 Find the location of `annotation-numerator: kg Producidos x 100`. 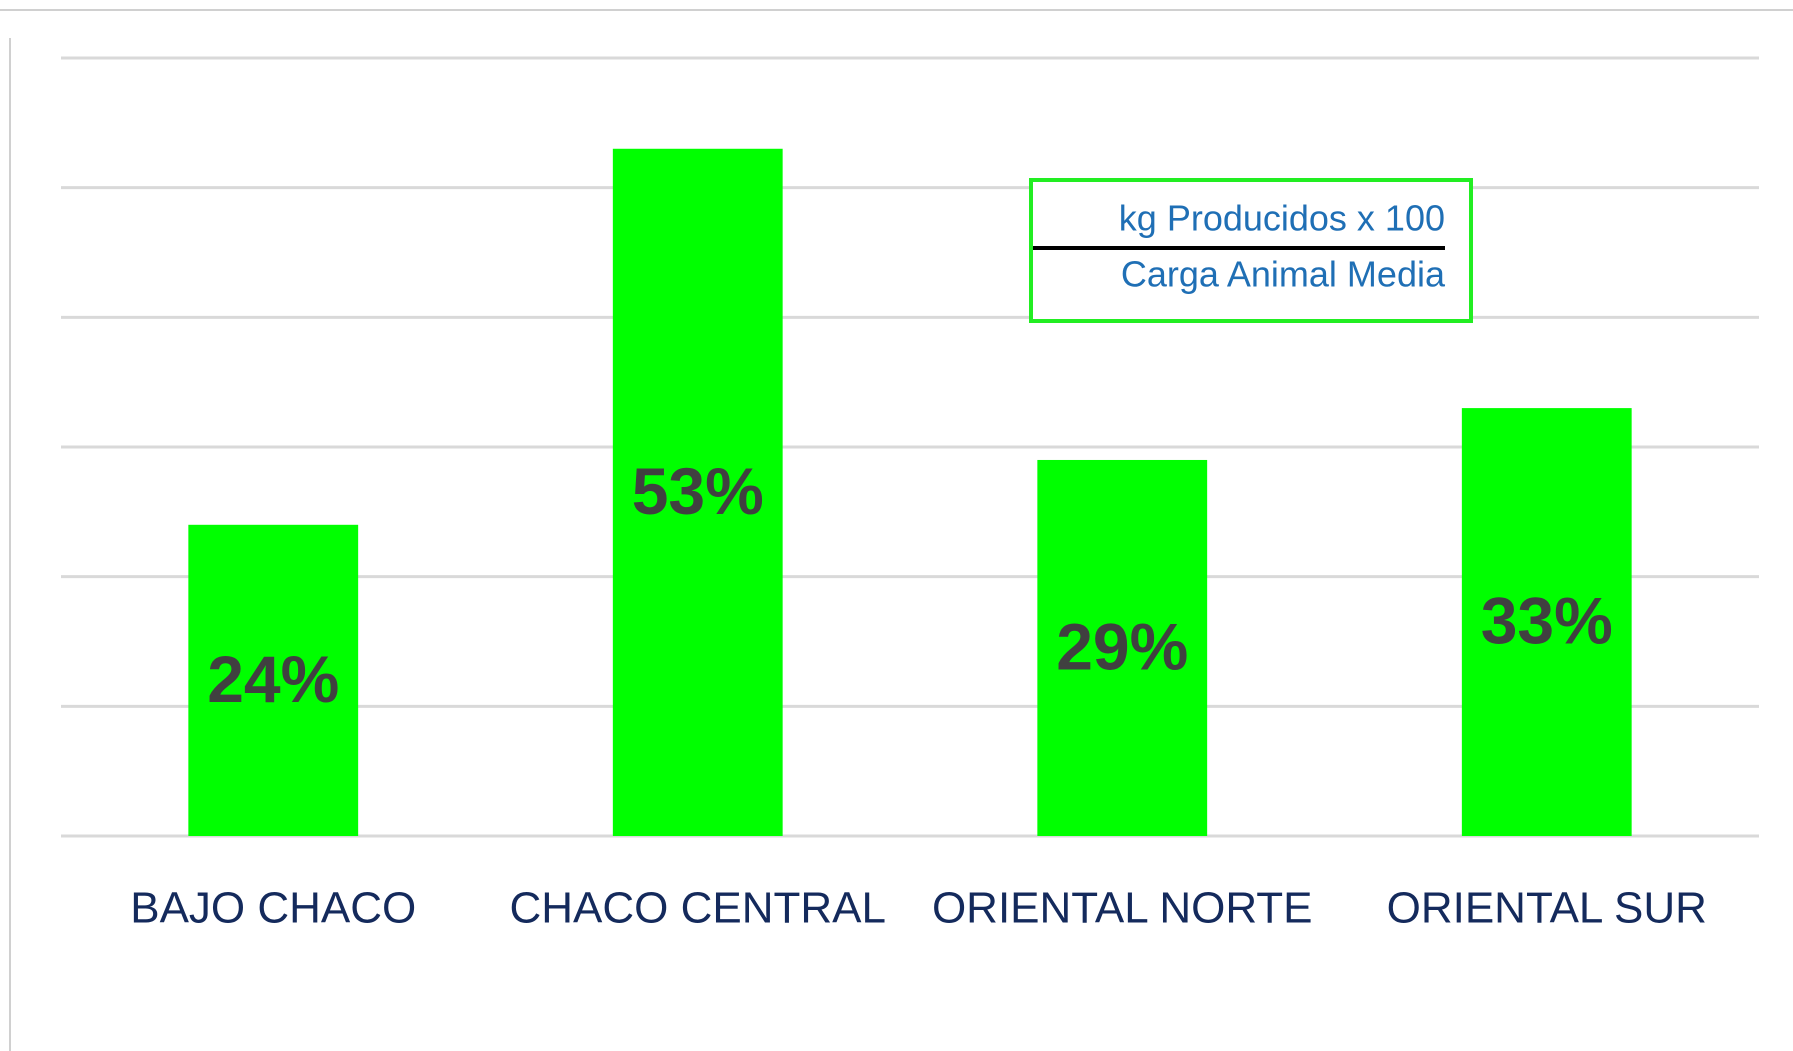

annotation-numerator: kg Producidos x 100 is located at coordinates (1282, 218).